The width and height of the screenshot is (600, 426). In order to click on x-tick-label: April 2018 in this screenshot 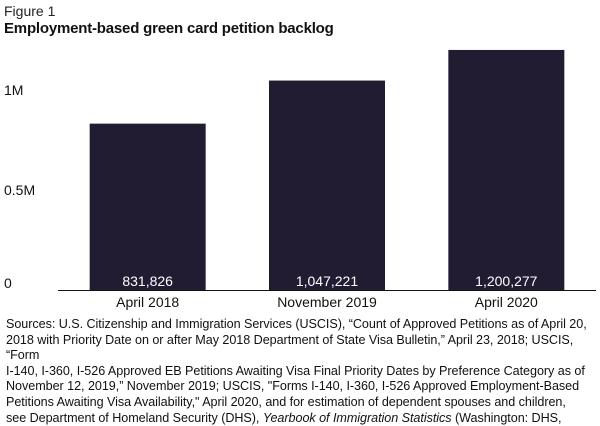, I will do `click(147, 302)`.